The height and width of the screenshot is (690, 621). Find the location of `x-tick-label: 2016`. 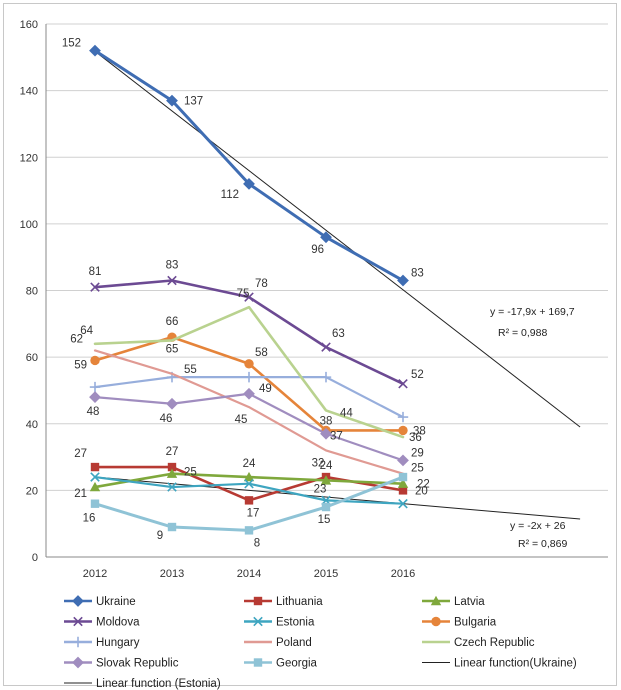

x-tick-label: 2016 is located at coordinates (403, 574).